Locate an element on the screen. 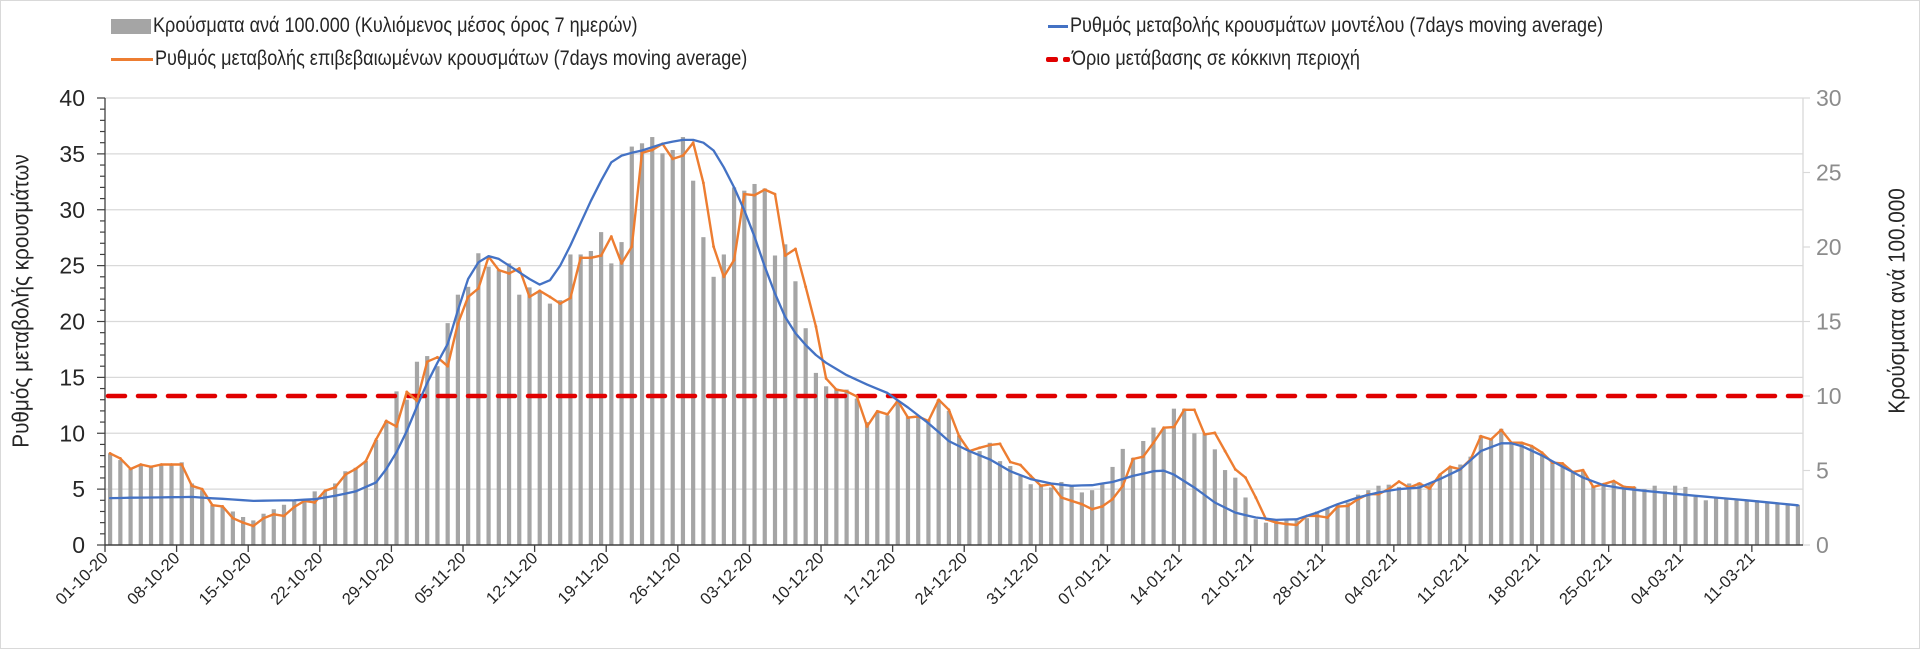 This screenshot has width=1920, height=650. y-right-tick-label: 5 is located at coordinates (1822, 471).